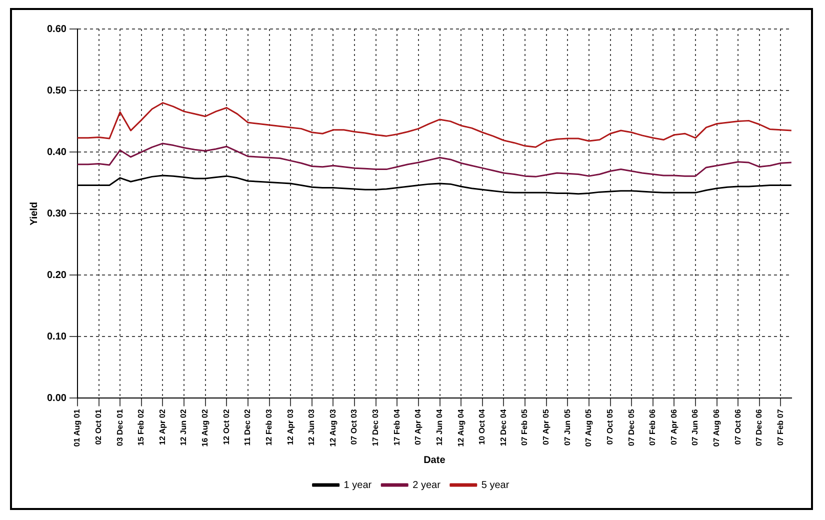 The width and height of the screenshot is (825, 520). What do you see at coordinates (567, 427) in the screenshot?
I see `x-tick-label: 07 Jun 05` at bounding box center [567, 427].